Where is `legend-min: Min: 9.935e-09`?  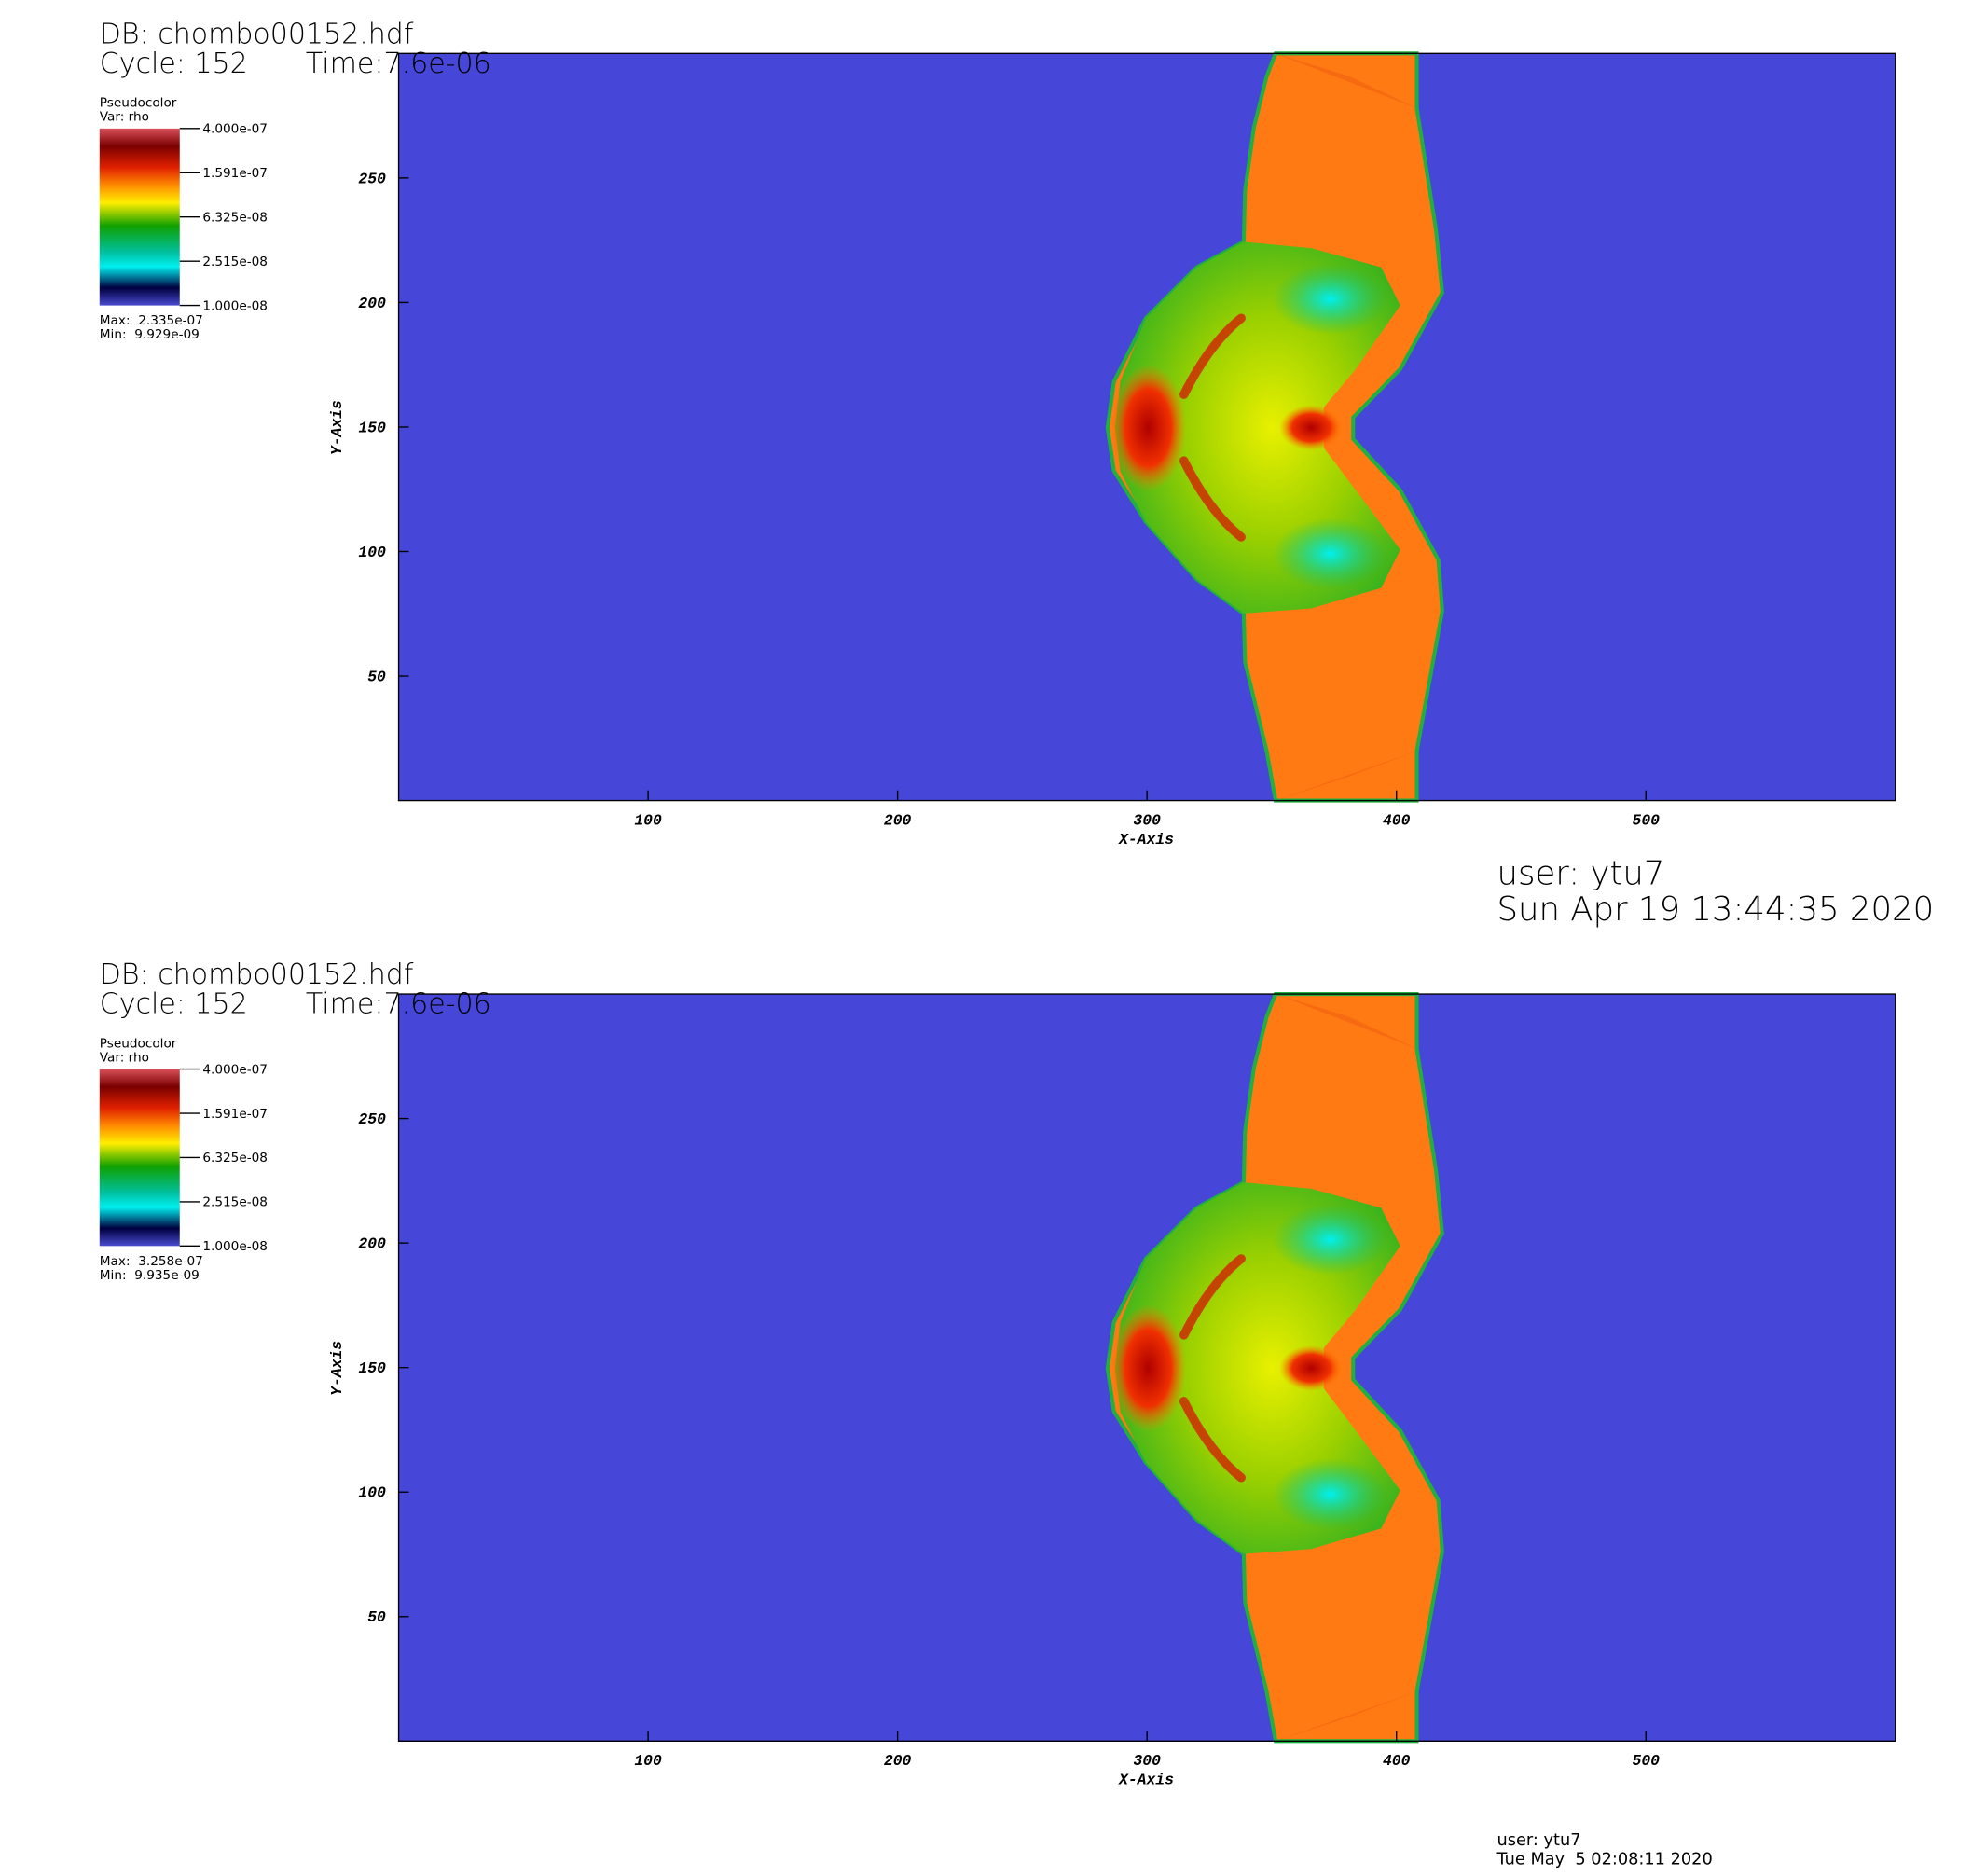 legend-min: Min: 9.935e-09 is located at coordinates (150, 1275).